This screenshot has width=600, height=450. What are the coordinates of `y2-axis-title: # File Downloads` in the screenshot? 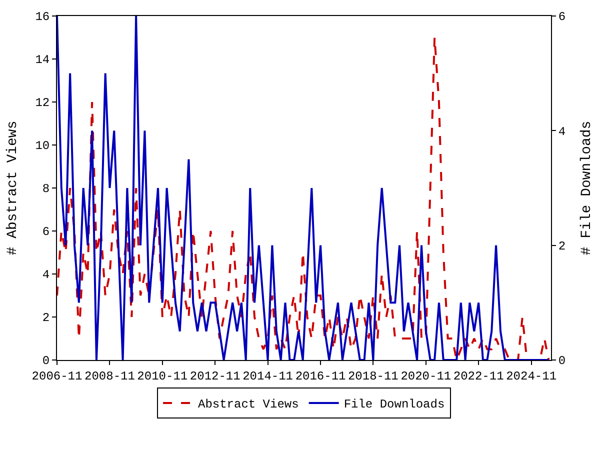 It's located at (586, 188).